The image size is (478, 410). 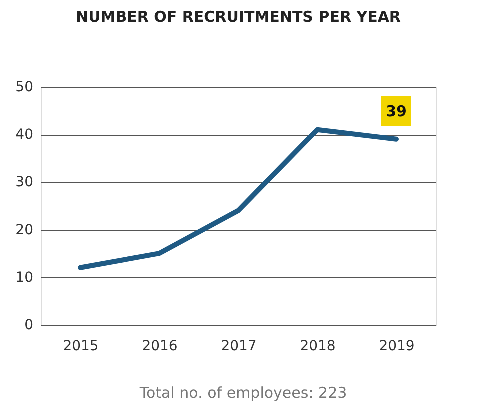 I want to click on x-tick-label: 2019, so click(x=397, y=346).